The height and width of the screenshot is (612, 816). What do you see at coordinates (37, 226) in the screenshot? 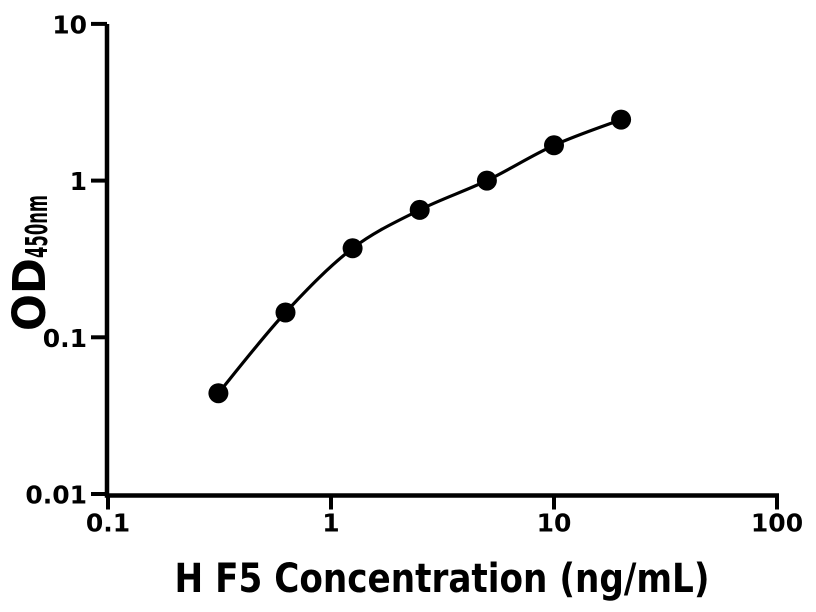
I see `y-axis-title-subscript: 450nm` at bounding box center [37, 226].